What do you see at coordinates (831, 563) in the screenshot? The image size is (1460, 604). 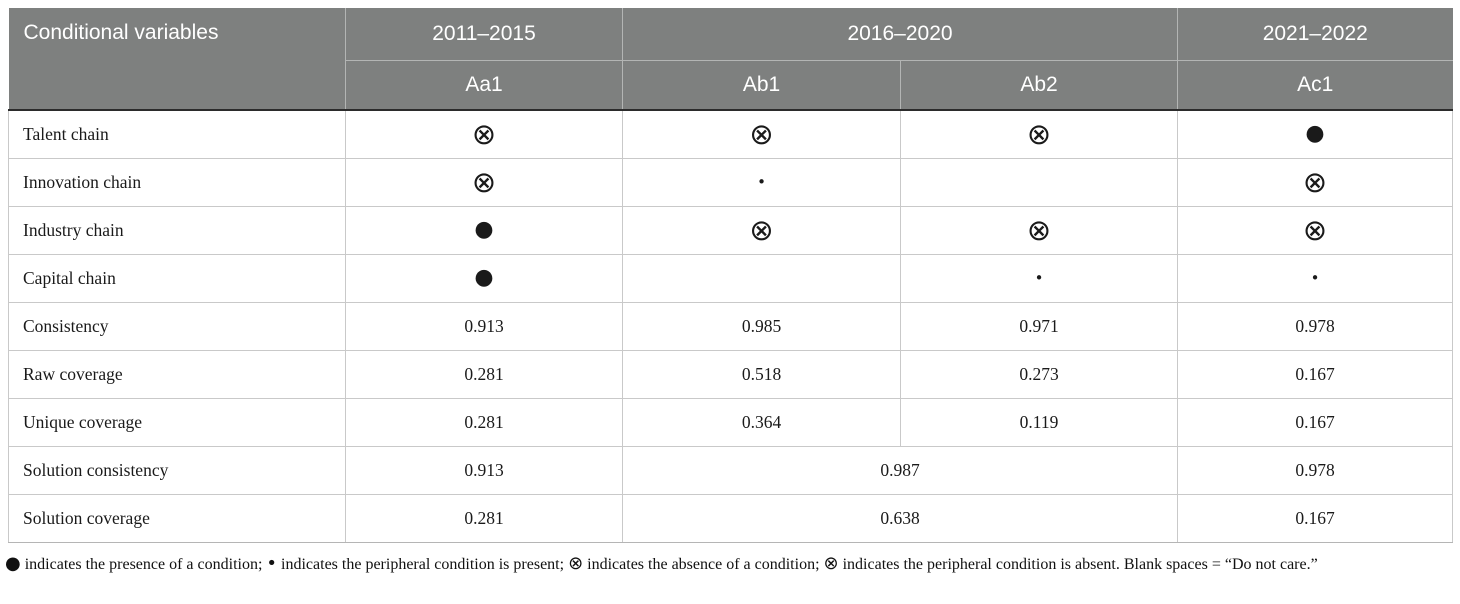 I see `peripheral-absence-legend-icon: ⊗` at bounding box center [831, 563].